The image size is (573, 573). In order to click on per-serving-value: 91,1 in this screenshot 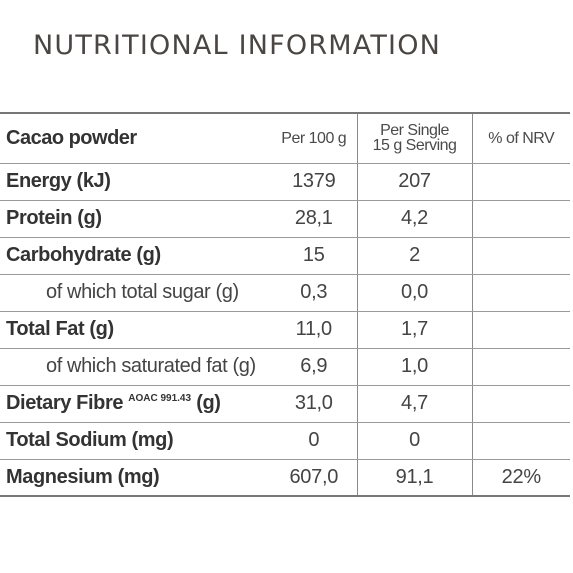, I will do `click(414, 478)`.